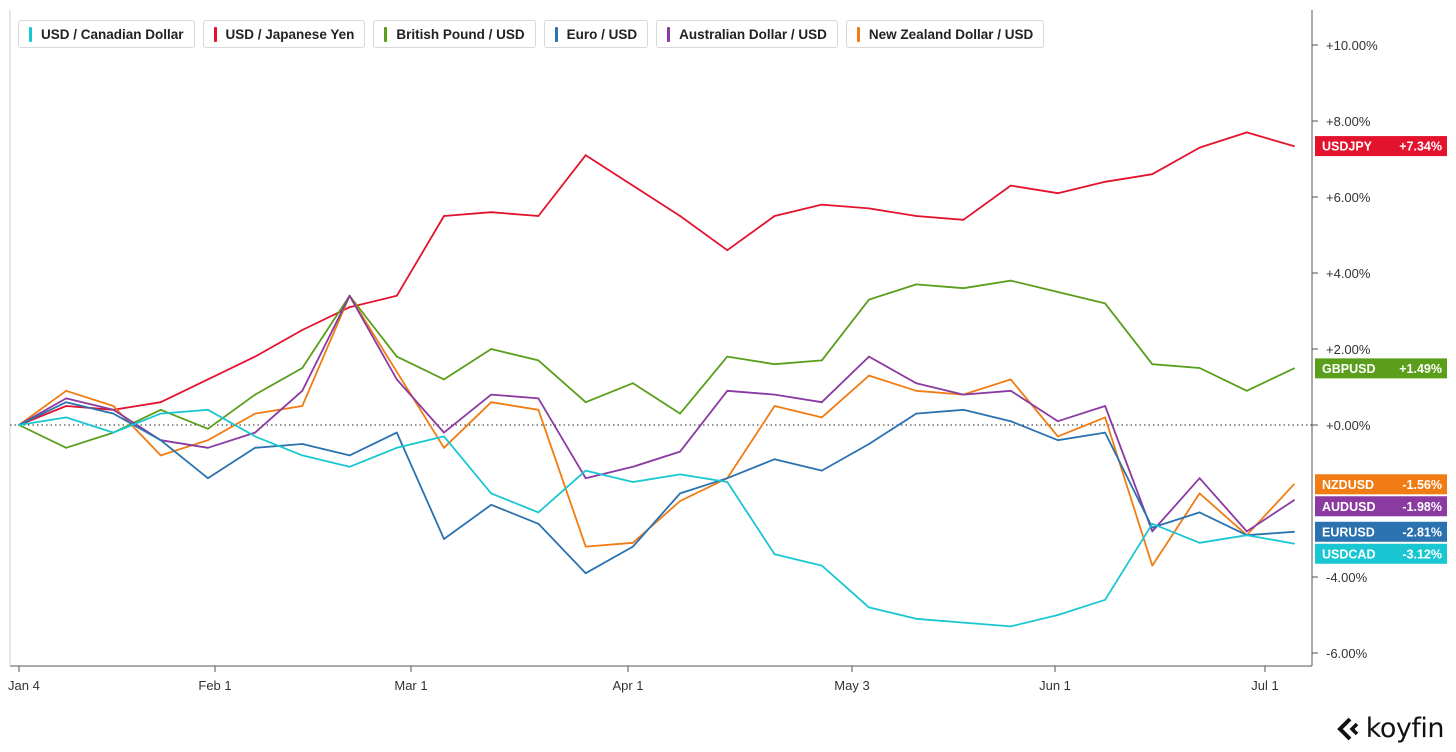  What do you see at coordinates (1347, 147) in the screenshot?
I see `badge-symbol: USDJPY` at bounding box center [1347, 147].